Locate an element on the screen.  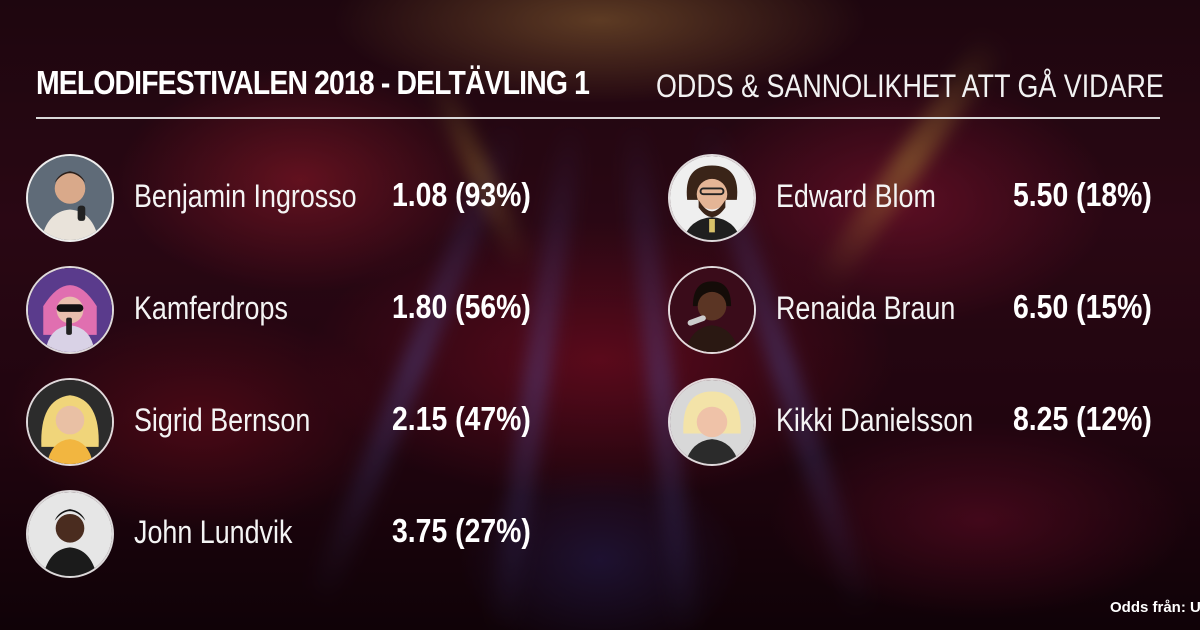
contestant-row: Kikki Danielsson 8.25 (12%) is located at coordinates (934, 423).